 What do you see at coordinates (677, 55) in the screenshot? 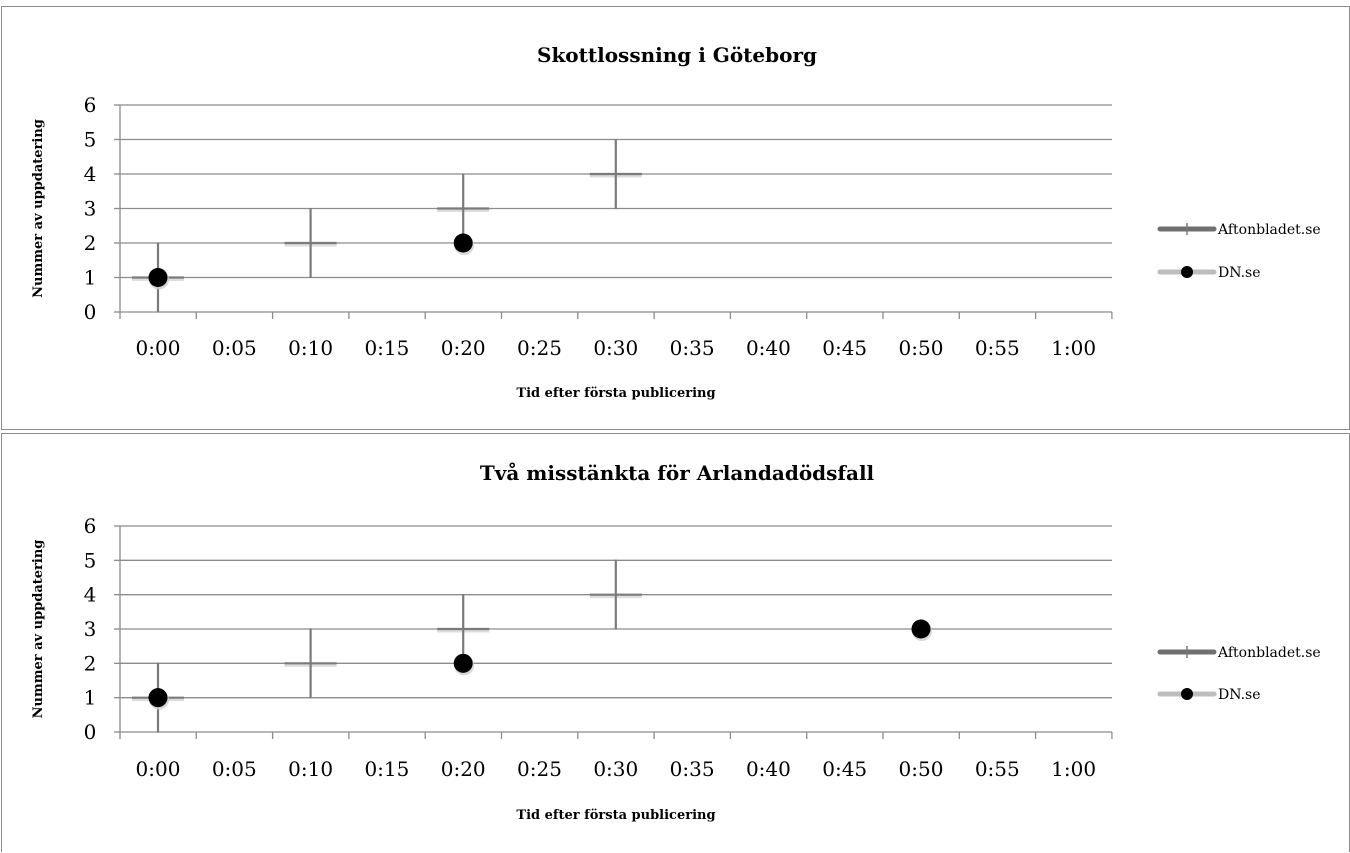
I see `chart-title: Skottlossning i Göteborg` at bounding box center [677, 55].